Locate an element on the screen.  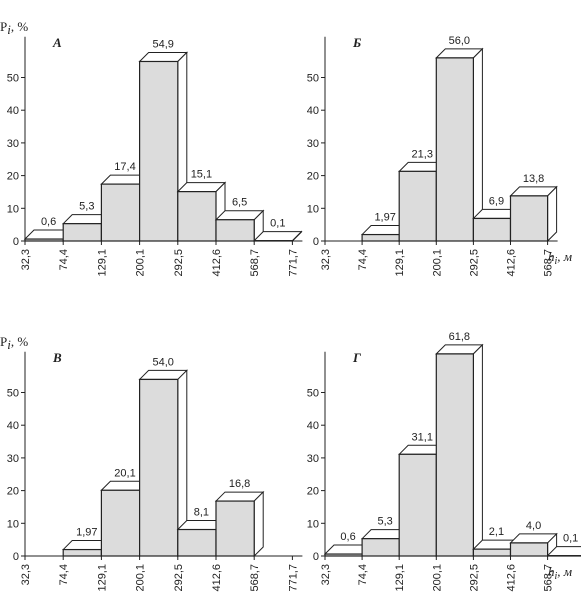
data-label: 21,3 is located at coordinates (422, 154).